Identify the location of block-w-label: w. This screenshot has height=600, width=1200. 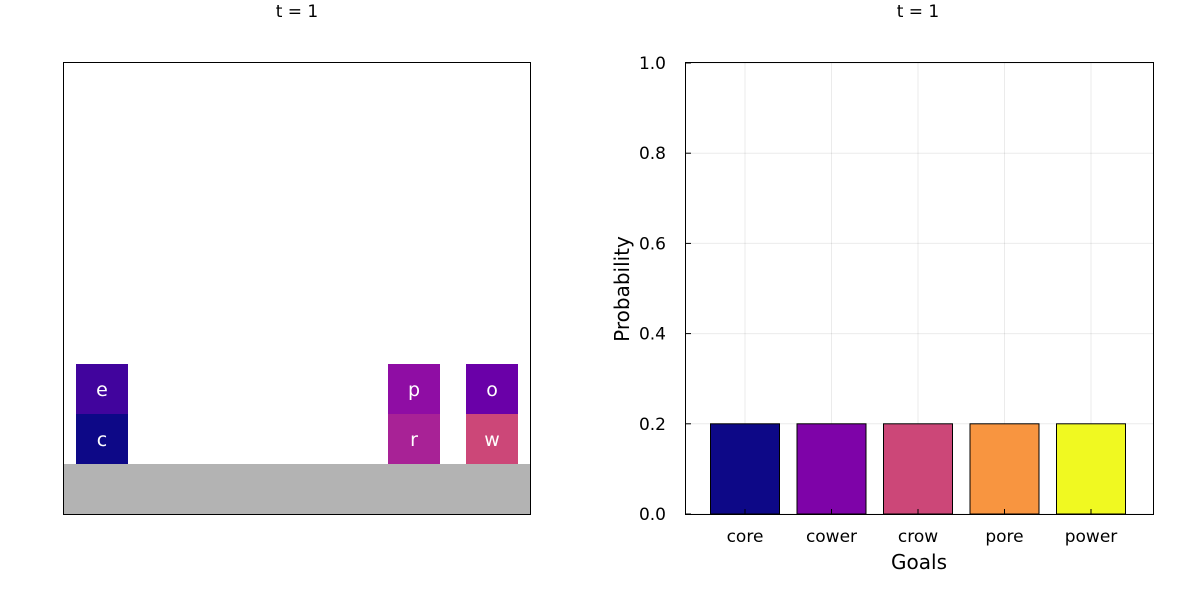
(492, 440).